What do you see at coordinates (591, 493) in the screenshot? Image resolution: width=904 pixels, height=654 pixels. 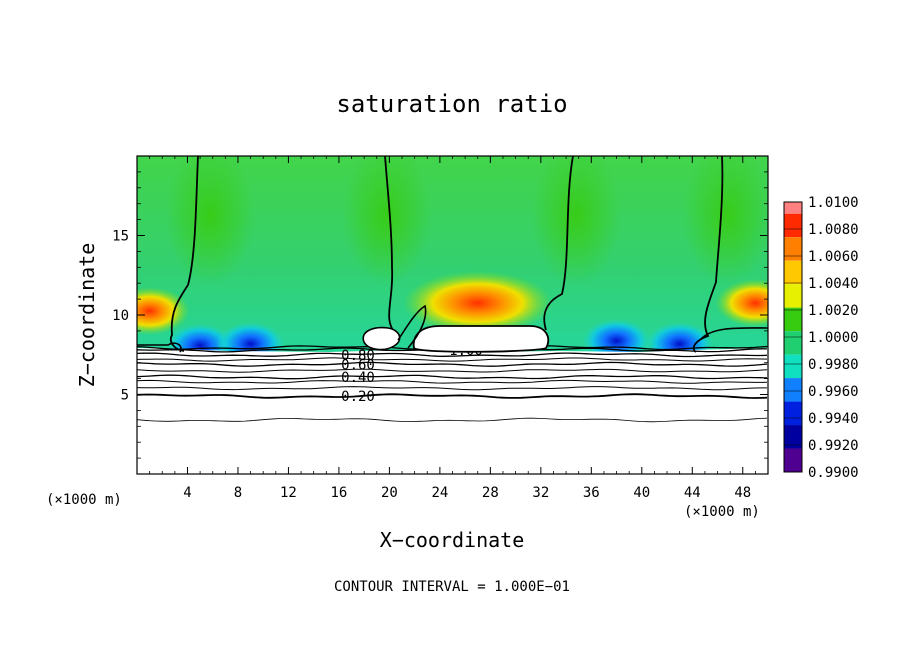 I see `x-tick-label: 36` at bounding box center [591, 493].